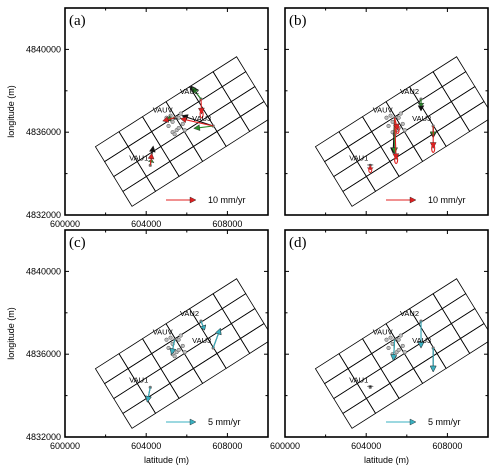 The height and width of the screenshot is (473, 500). Describe the element at coordinates (43, 354) in the screenshot. I see `y-tick-label: 4836000` at that location.